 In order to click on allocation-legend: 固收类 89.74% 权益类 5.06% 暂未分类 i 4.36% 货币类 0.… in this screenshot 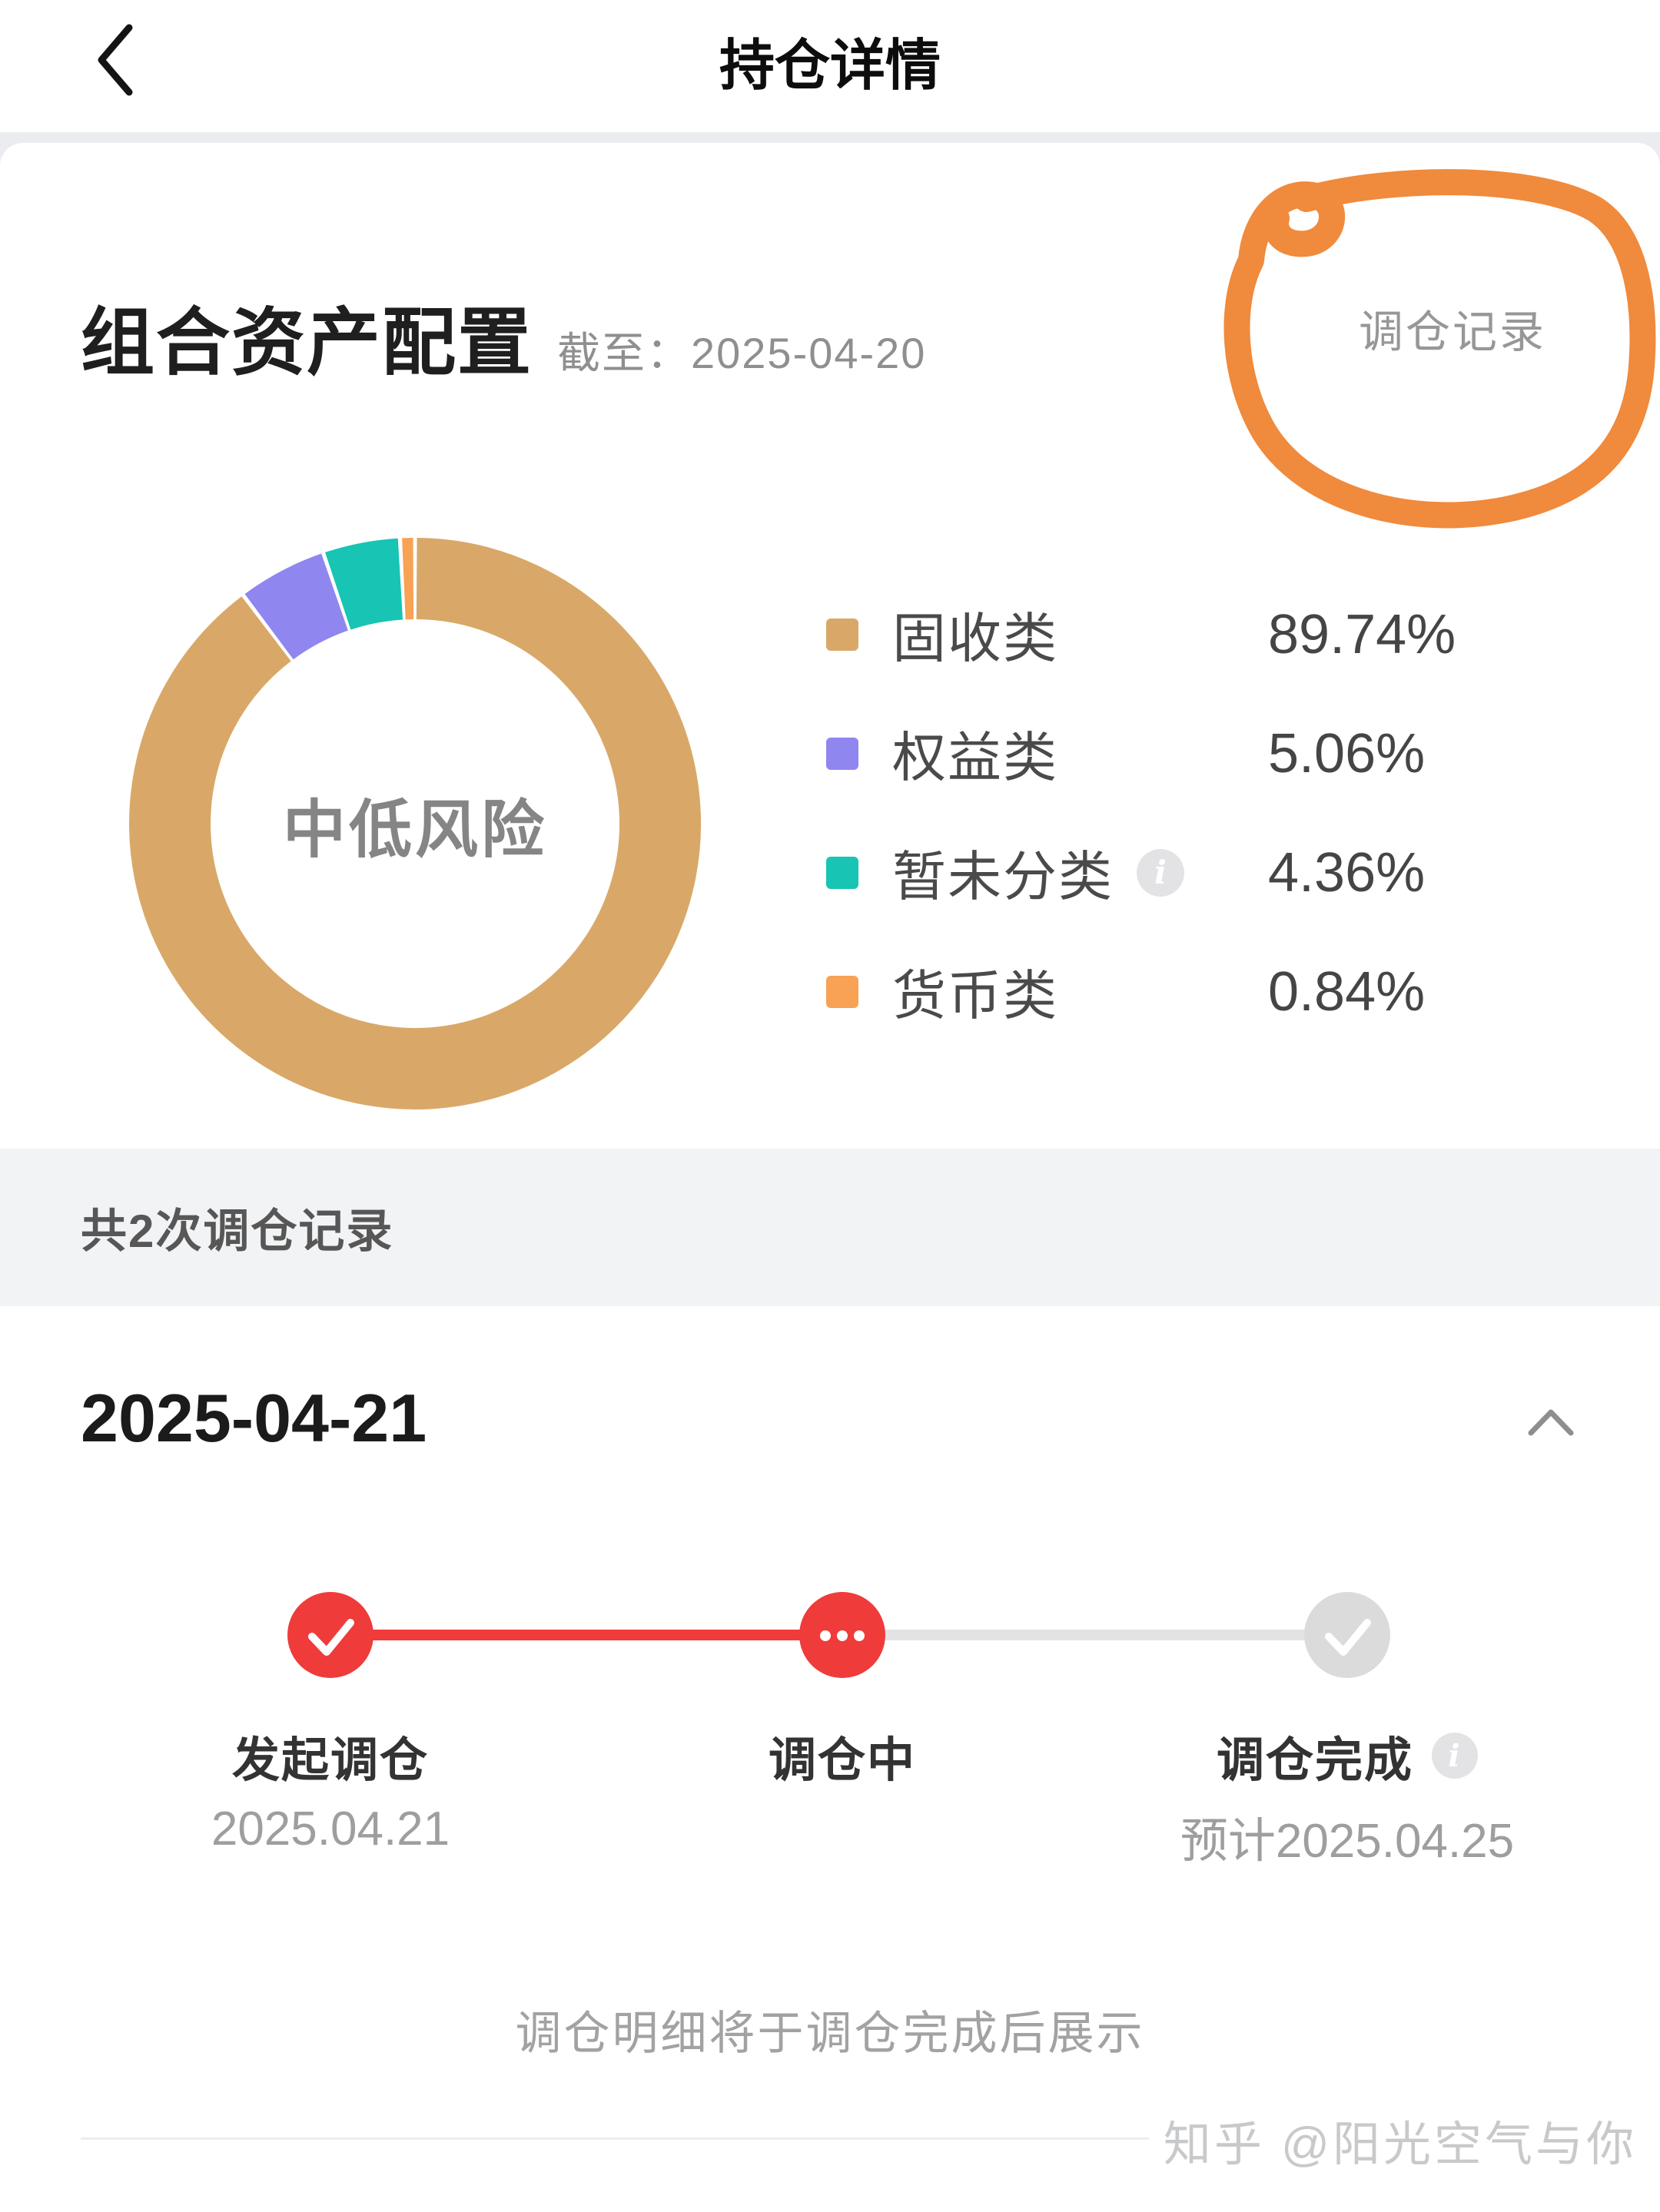, I will do `click(1222, 813)`.